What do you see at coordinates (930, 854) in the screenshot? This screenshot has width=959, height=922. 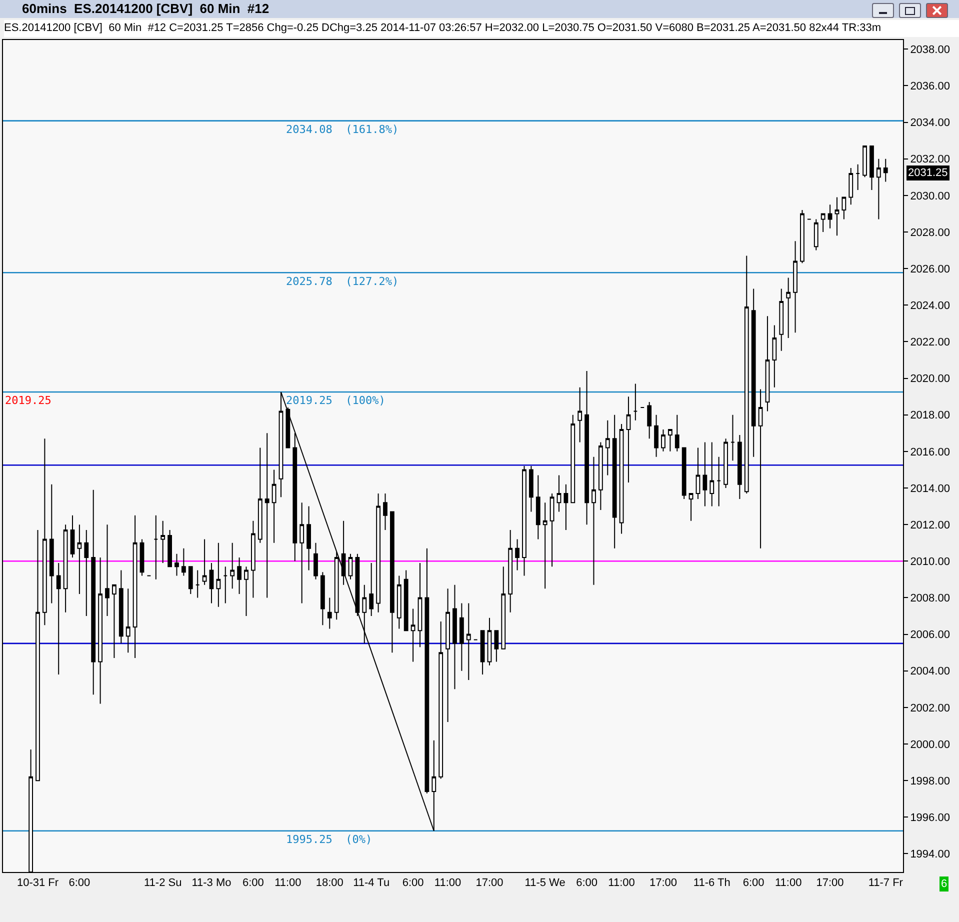 I see `y-tick-label: 1994.00` at bounding box center [930, 854].